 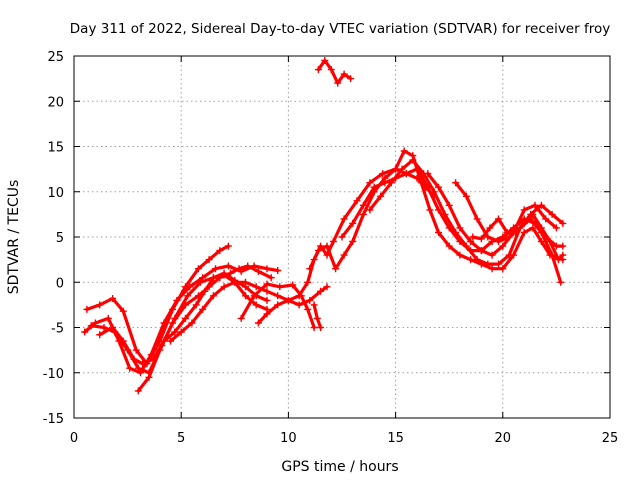 I want to click on y-tick-label: 10, so click(x=55, y=193).